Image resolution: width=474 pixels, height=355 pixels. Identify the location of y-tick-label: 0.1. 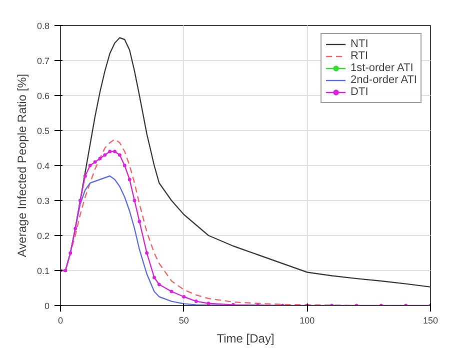
(43, 271).